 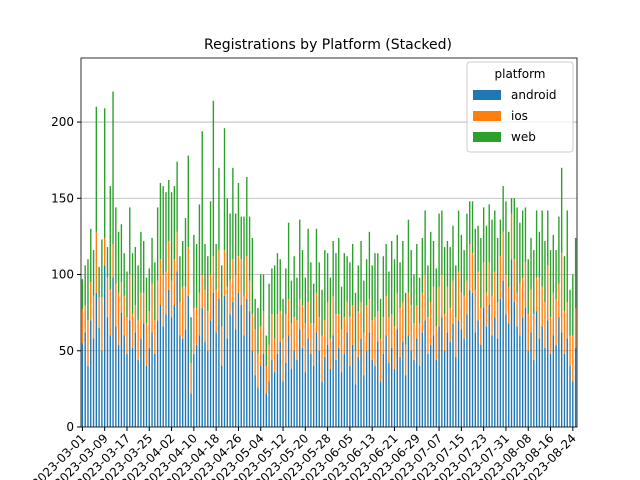 I want to click on legend: platform android ios web, so click(x=520, y=107).